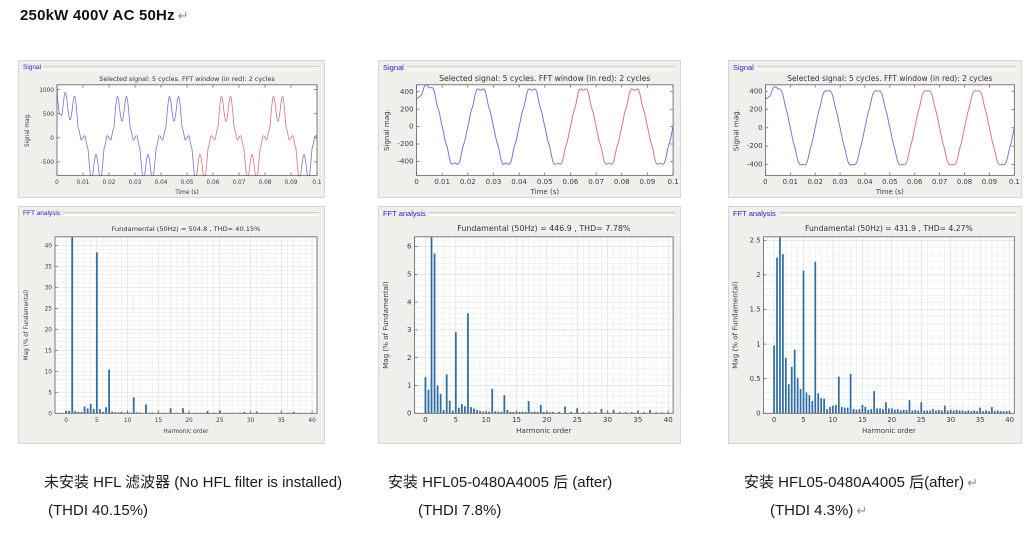  I want to click on svg-text: 1.5, so click(755, 309).